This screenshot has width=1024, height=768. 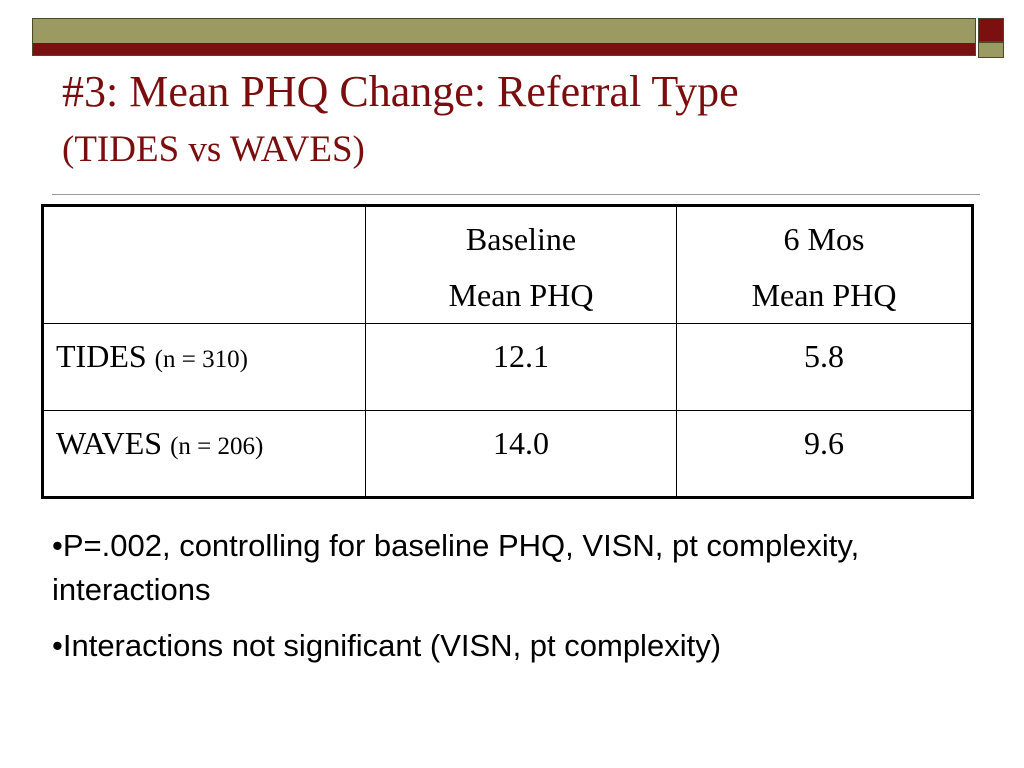 I want to click on row-label-cell: TIDES (n = 310), so click(x=204, y=367).